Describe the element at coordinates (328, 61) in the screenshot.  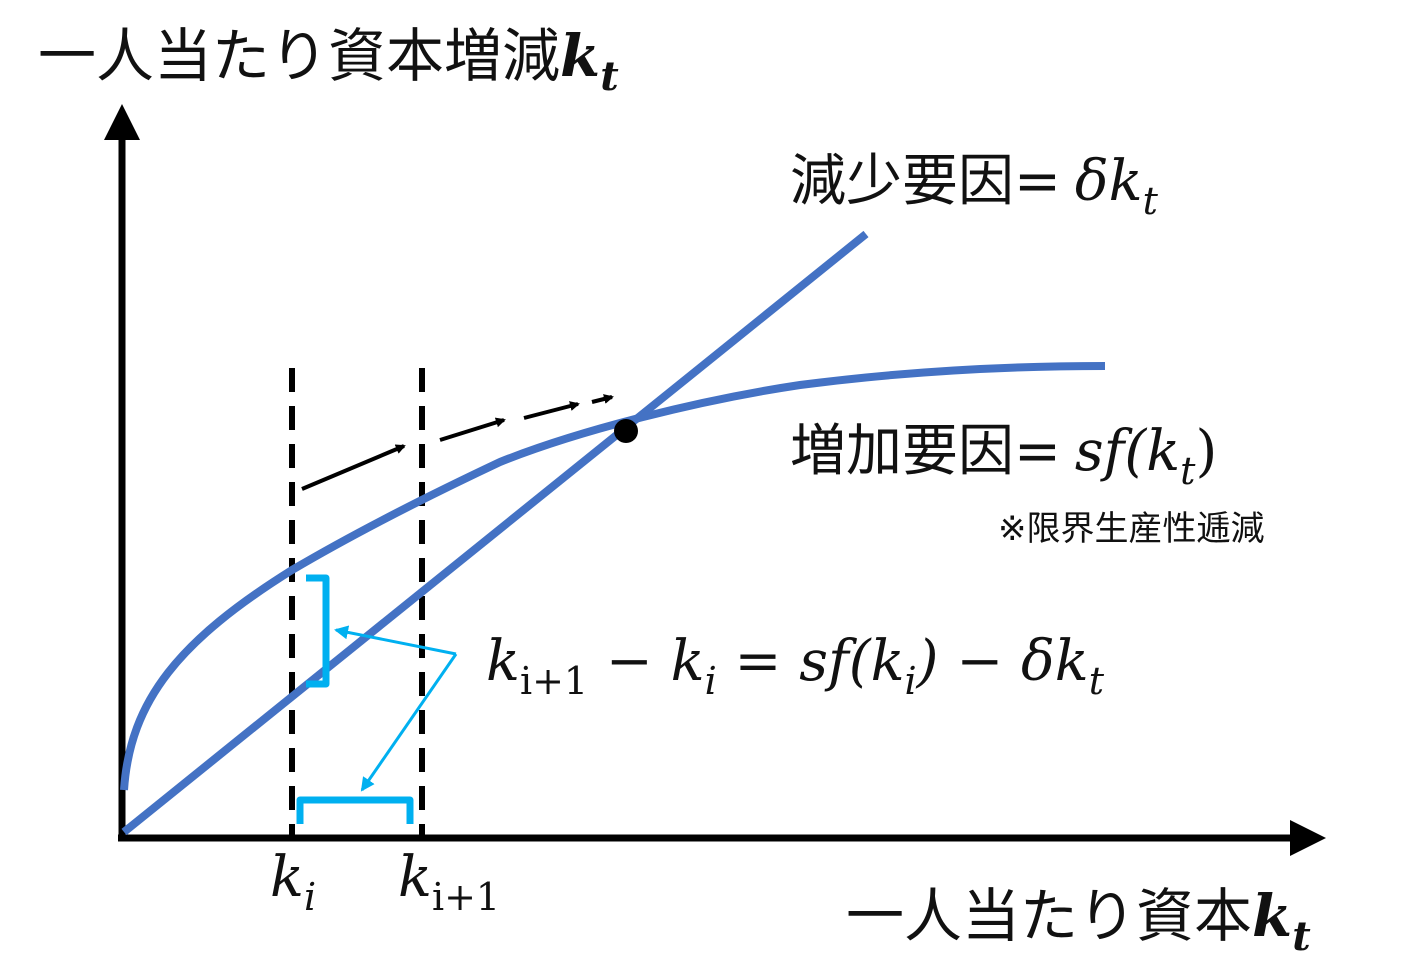
I see `y-axis-label: 一人当たり資本増減kt` at that location.